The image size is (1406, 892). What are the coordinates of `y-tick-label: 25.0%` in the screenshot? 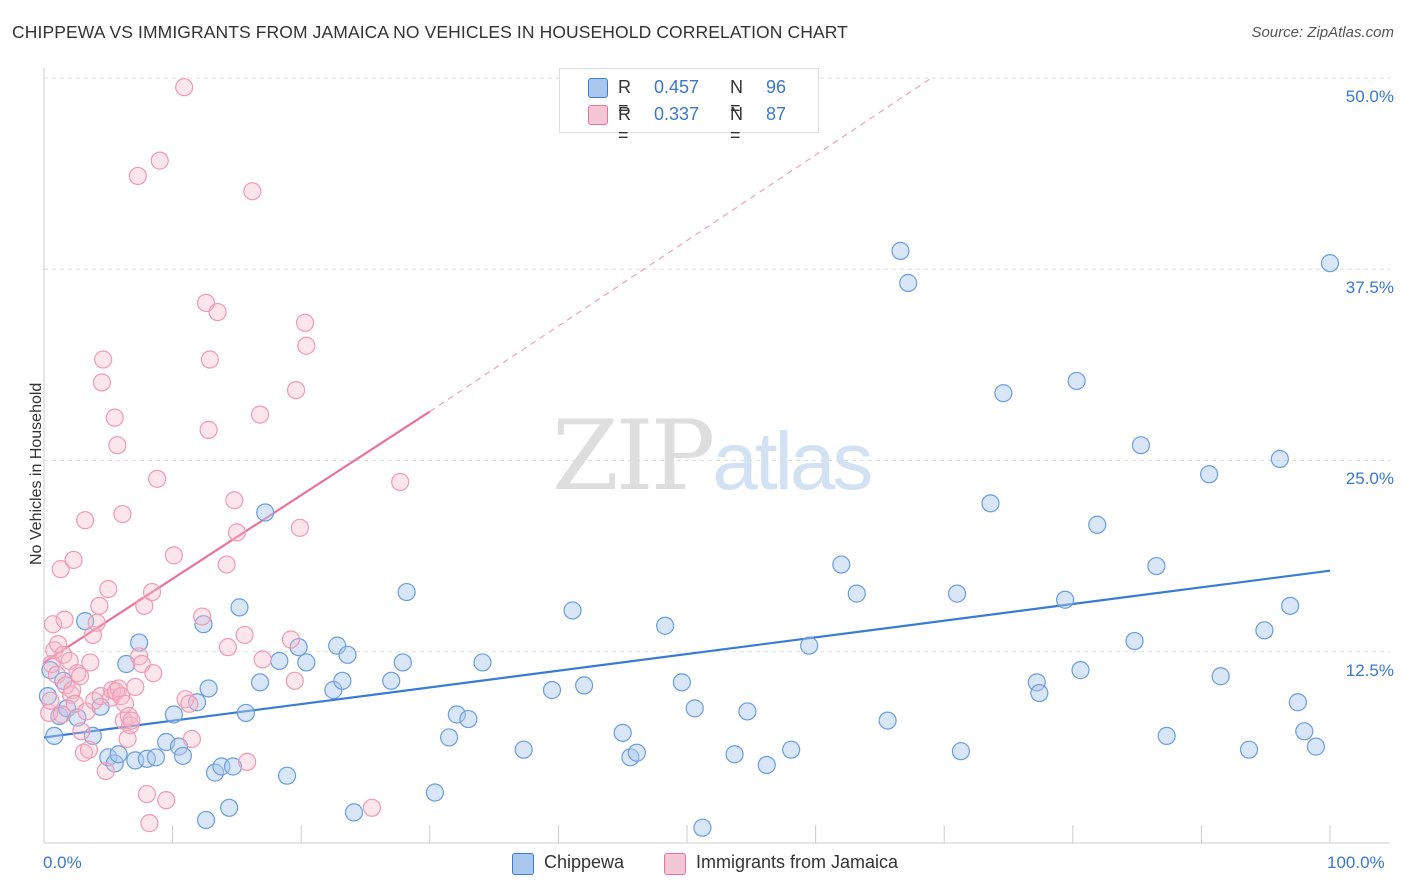 It's located at (1369, 478).